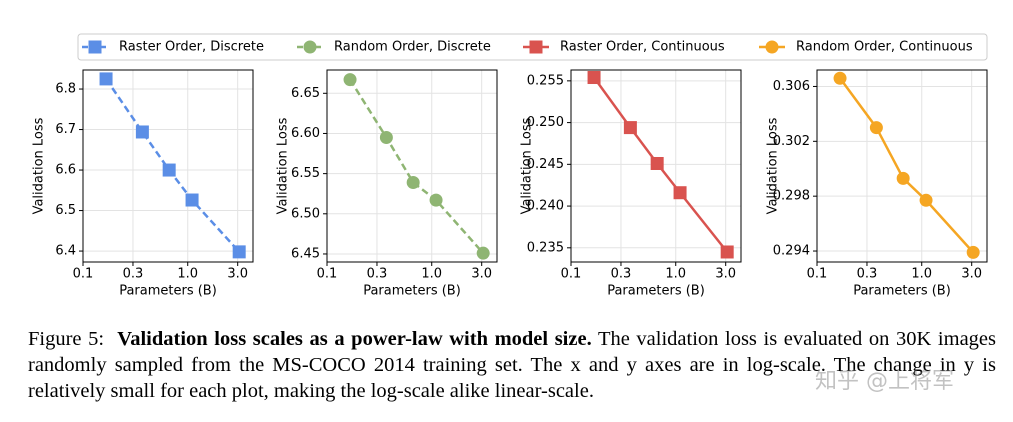  Describe the element at coordinates (65, 210) in the screenshot. I see `y-tick-label: 6.5` at that location.